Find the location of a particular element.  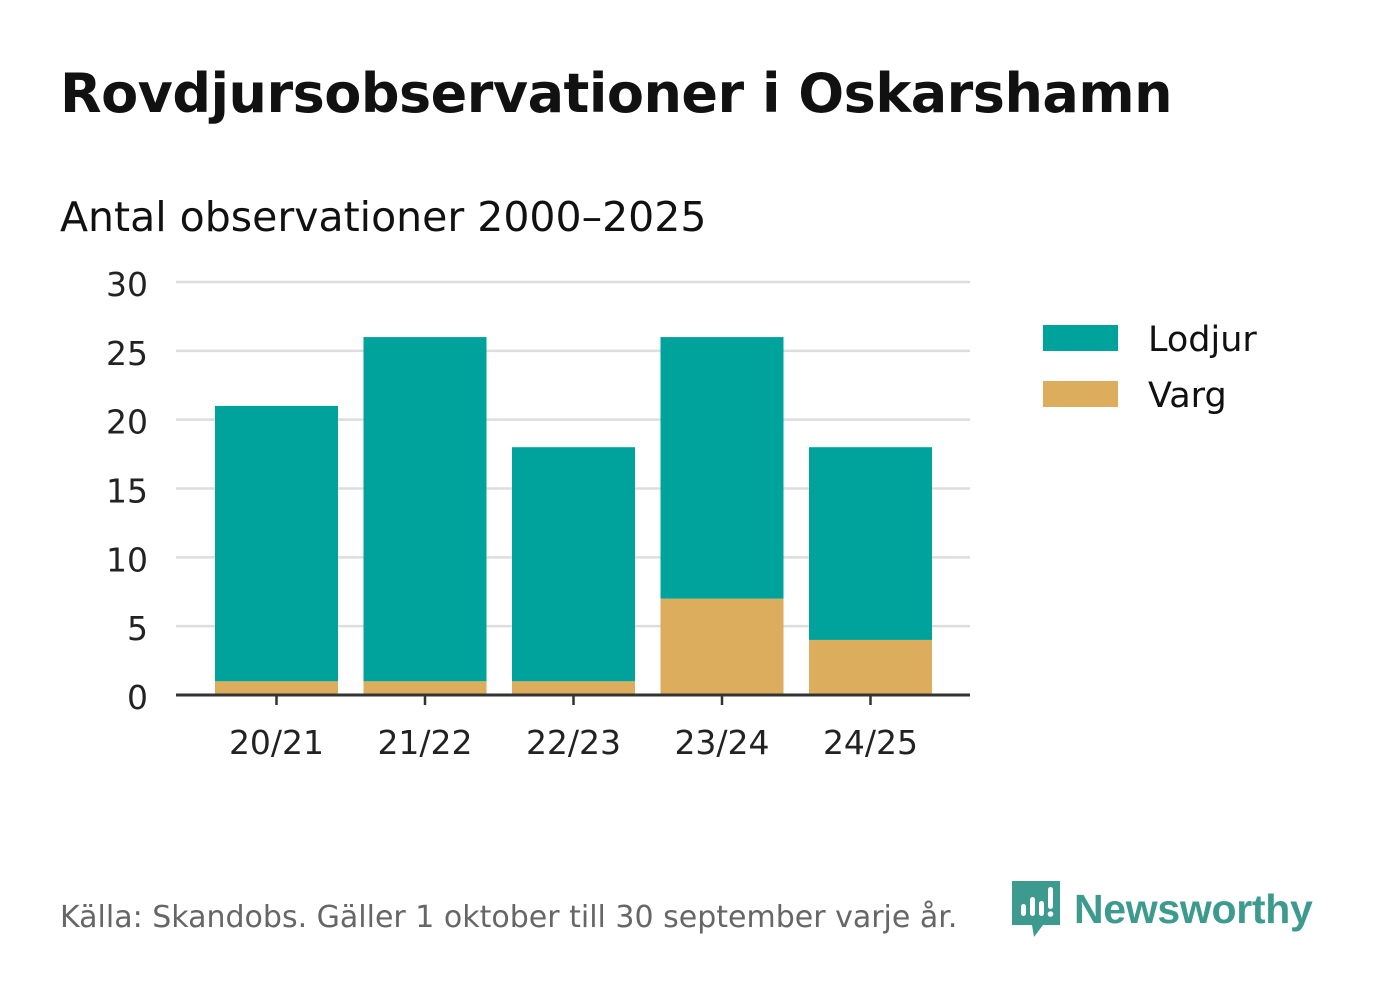

legend-swatch-varg is located at coordinates (1080, 394).